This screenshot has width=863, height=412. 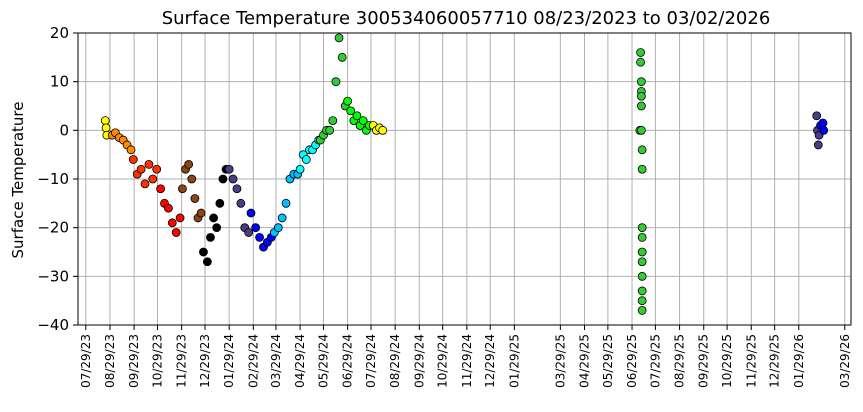 I want to click on x-tick-label: 05/29/25, so click(x=608, y=361).